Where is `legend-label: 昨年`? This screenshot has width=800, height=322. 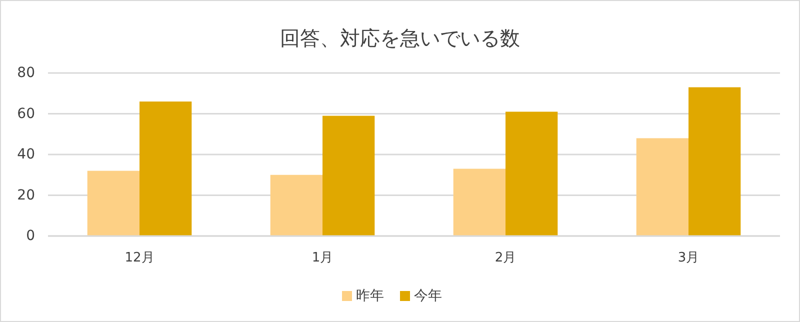
legend-label: 昨年 is located at coordinates (370, 296).